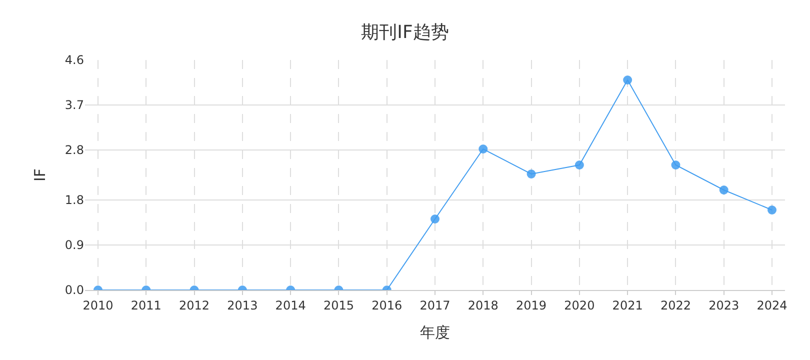 The image size is (810, 360). Describe the element at coordinates (74, 245) in the screenshot. I see `y-tick-label: 0.9` at that location.